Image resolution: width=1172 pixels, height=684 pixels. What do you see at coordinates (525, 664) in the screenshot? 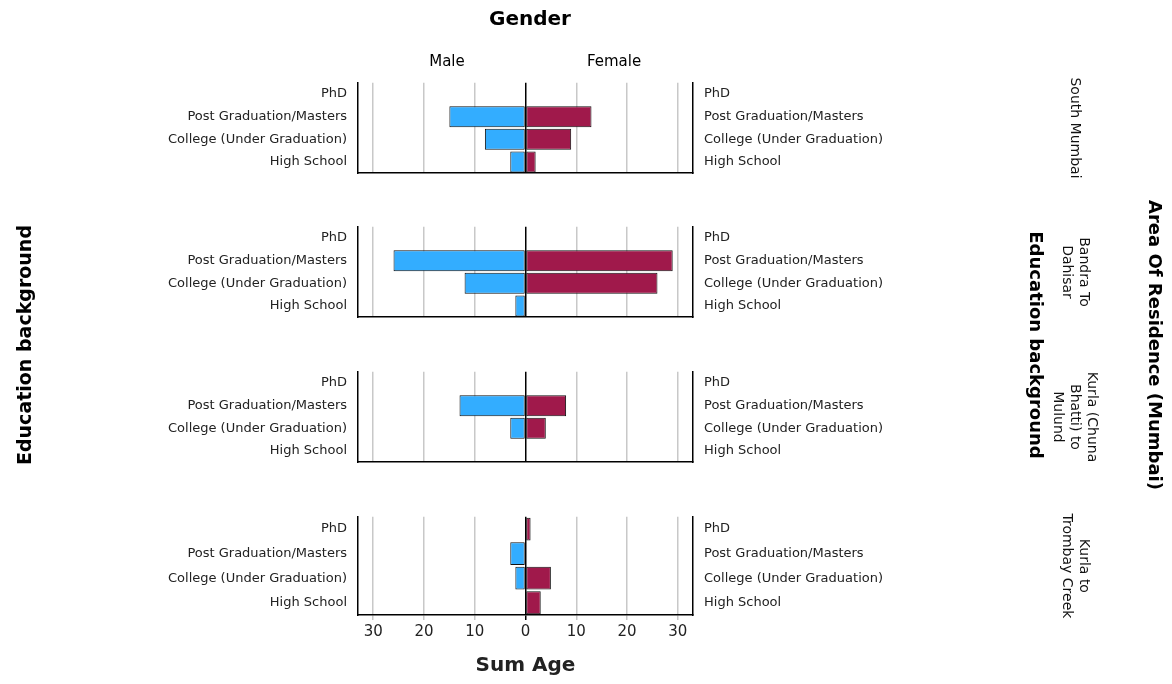
I see `x-axis-title: Sum Age` at bounding box center [525, 664].